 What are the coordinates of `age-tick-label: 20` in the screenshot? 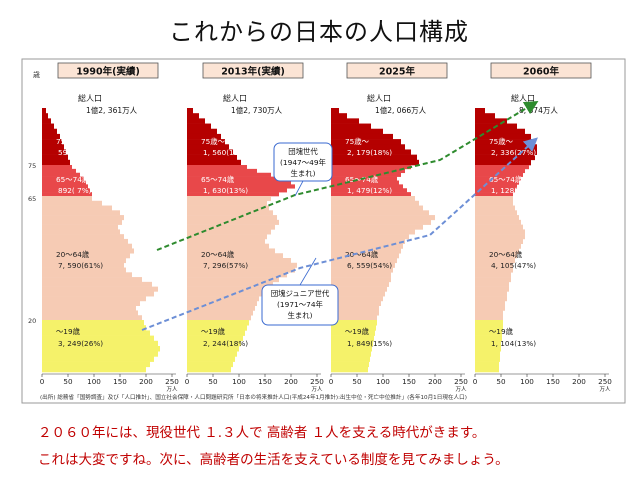 It's located at (32, 321).